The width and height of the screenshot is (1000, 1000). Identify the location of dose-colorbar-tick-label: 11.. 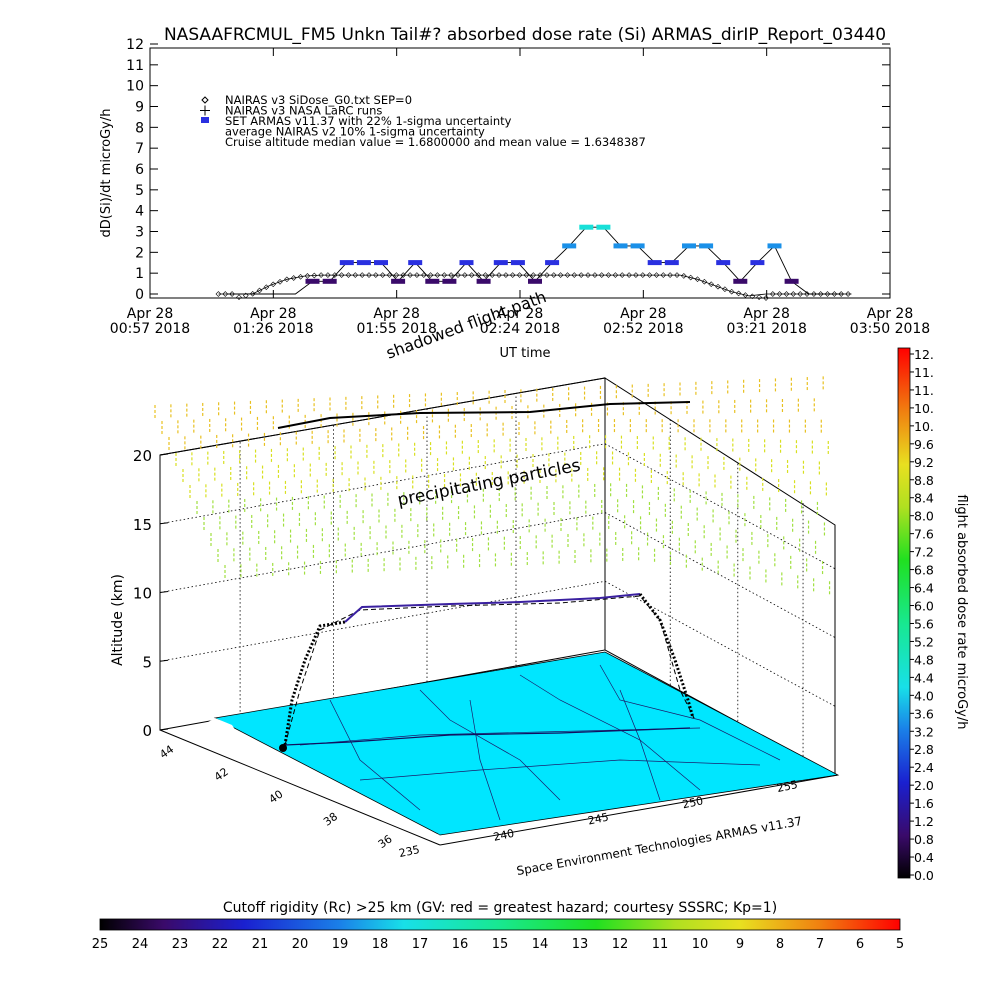
(924, 372).